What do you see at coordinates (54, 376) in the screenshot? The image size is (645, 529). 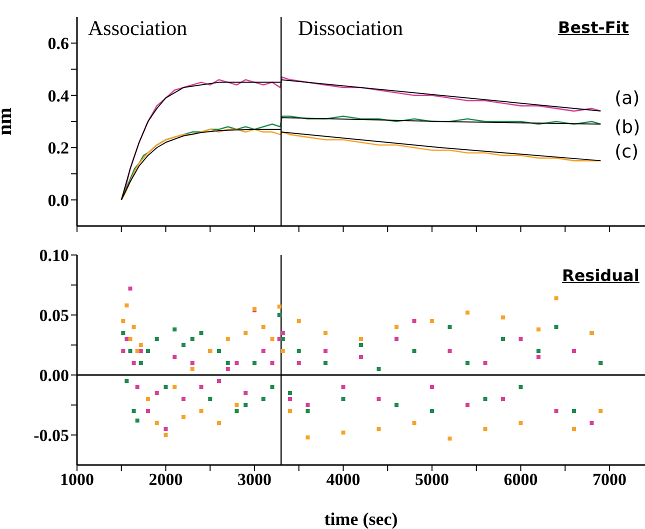 I see `y-tick-label: 0.00` at bounding box center [54, 376].